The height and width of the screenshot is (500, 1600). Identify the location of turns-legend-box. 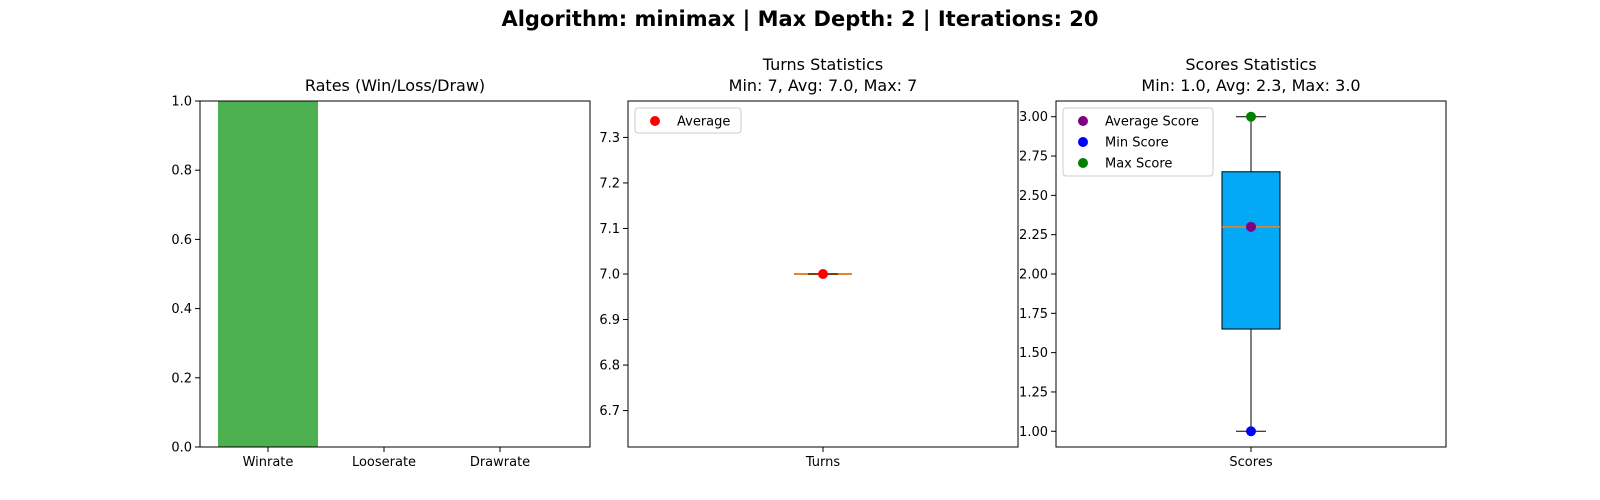
(688, 120).